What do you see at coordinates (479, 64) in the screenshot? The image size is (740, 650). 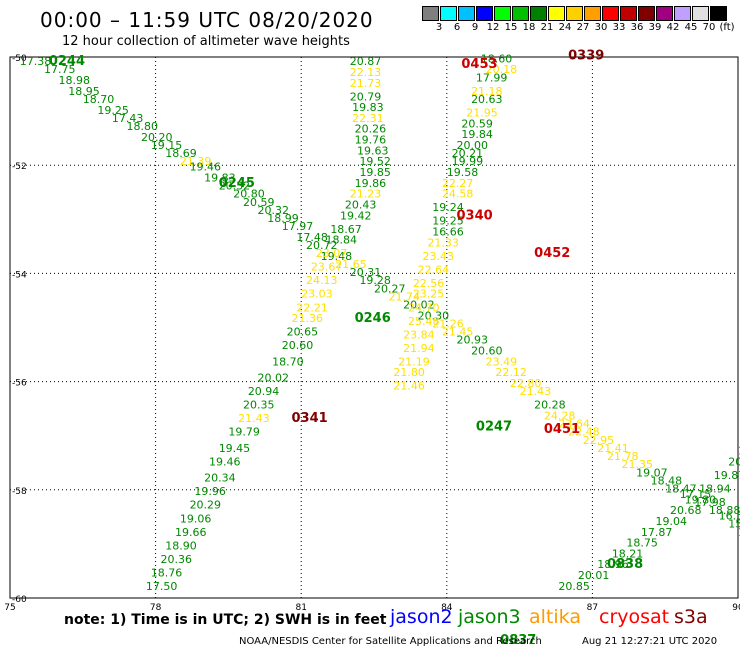 I see `pass-time-label: 0453` at bounding box center [479, 64].